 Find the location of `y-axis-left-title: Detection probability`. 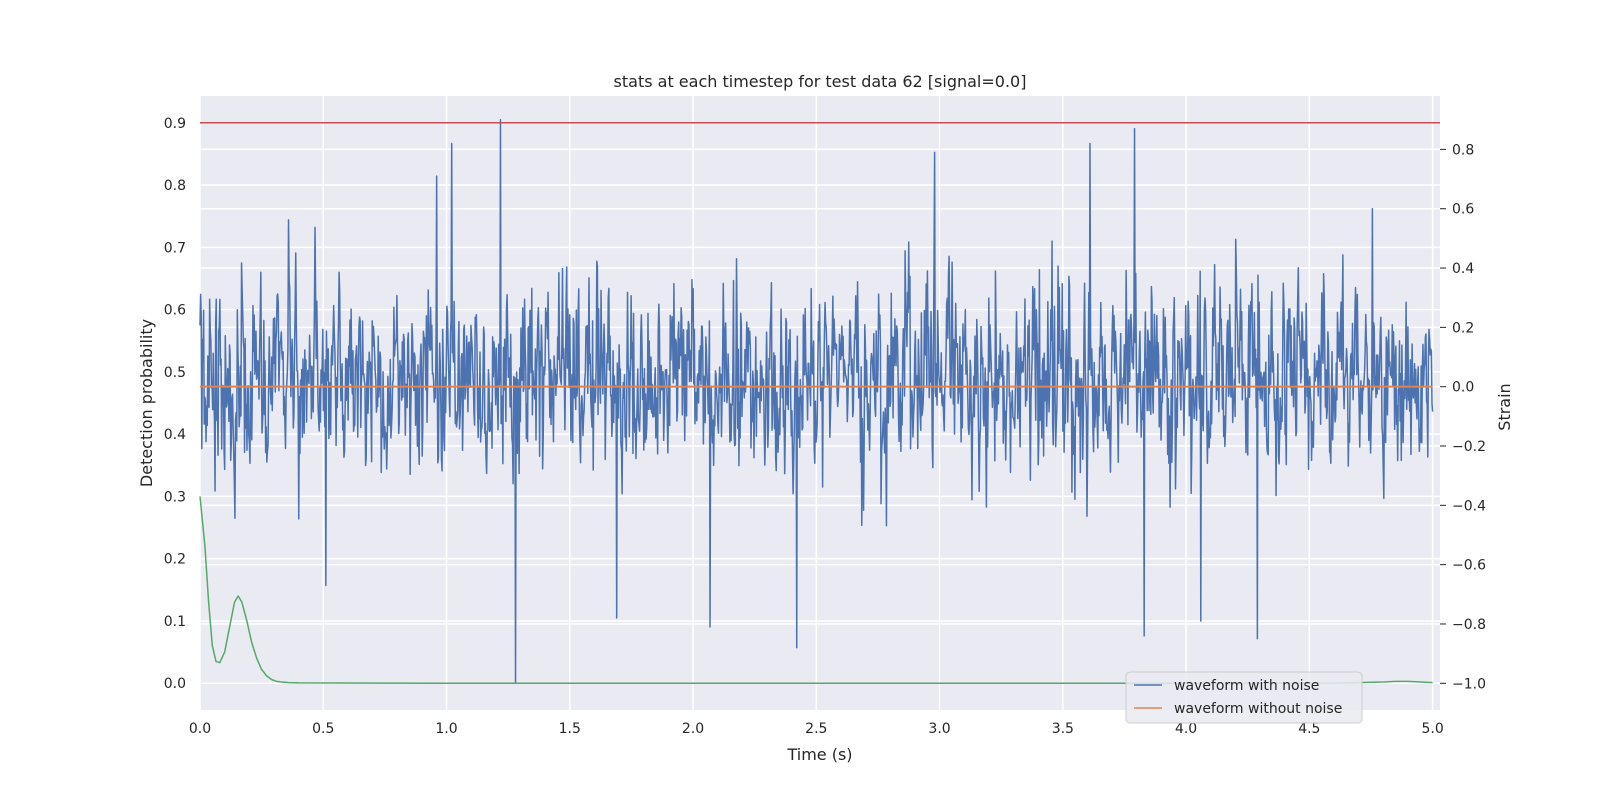

y-axis-left-title: Detection probability is located at coordinates (146, 403).